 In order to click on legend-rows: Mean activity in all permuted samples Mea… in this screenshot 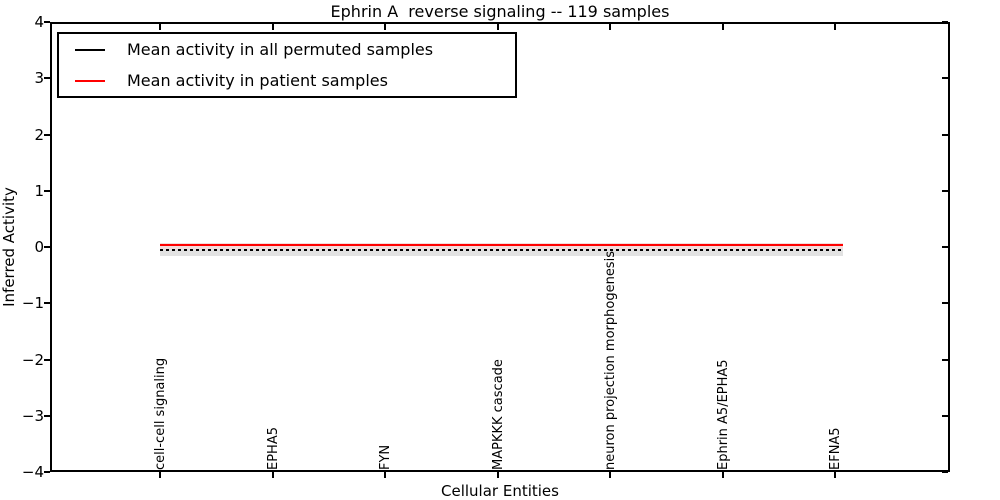, I will do `click(287, 65)`.